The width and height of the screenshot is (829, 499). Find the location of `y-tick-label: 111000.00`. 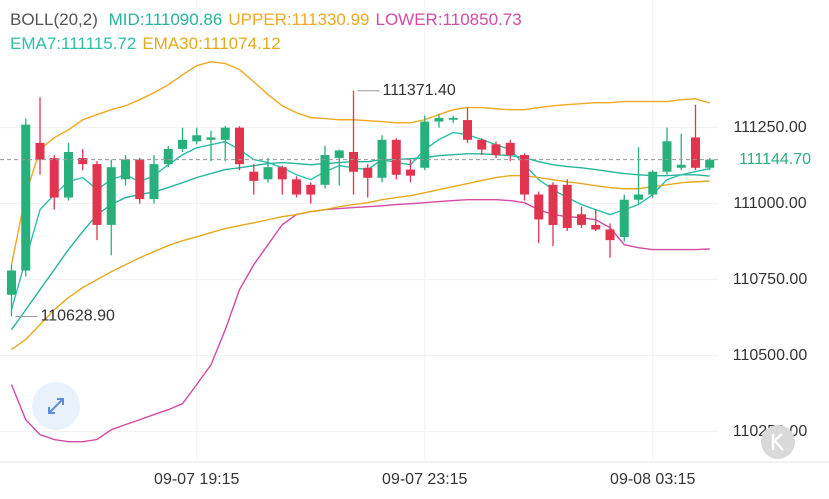

y-tick-label: 111000.00 is located at coordinates (769, 203).